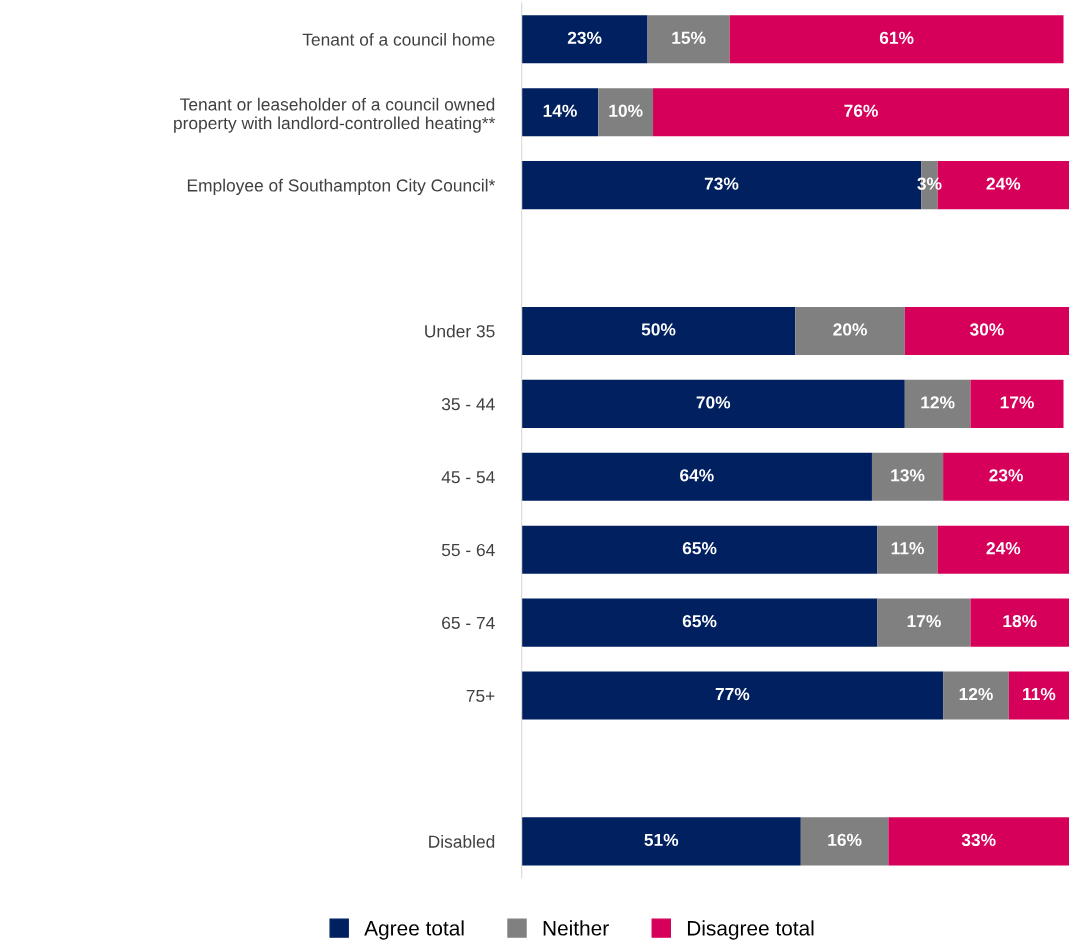 The height and width of the screenshot is (949, 1069). What do you see at coordinates (480, 695) in the screenshot?
I see `y-tick-label: 75+` at bounding box center [480, 695].